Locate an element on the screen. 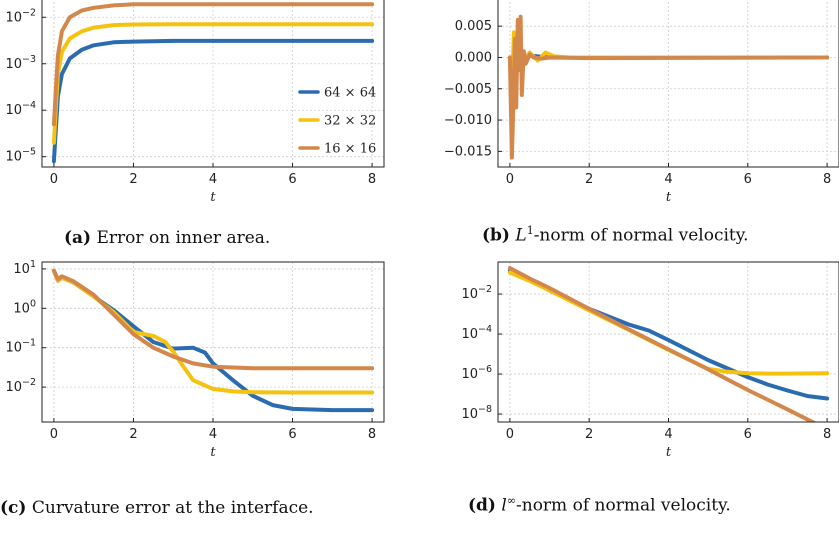 This screenshot has height=535, width=839. legend-label: 64 × 64 is located at coordinates (350, 93).